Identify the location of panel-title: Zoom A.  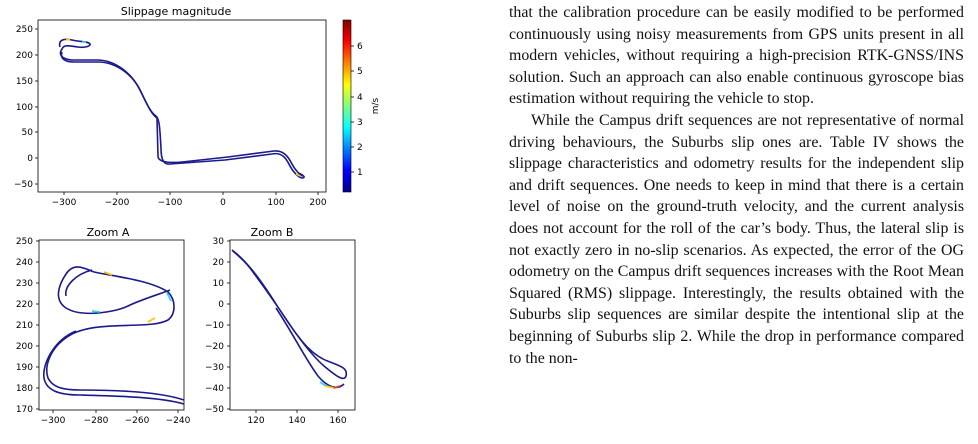
(108, 232).